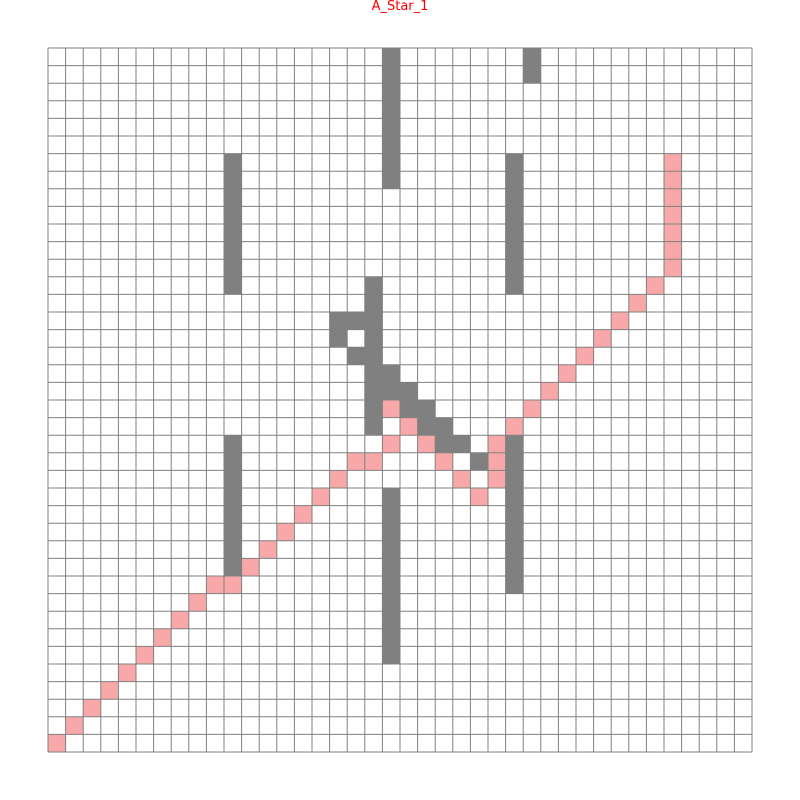 The image size is (800, 800). Describe the element at coordinates (400, 7) in the screenshot. I see `page-title: A_Star_1` at that location.